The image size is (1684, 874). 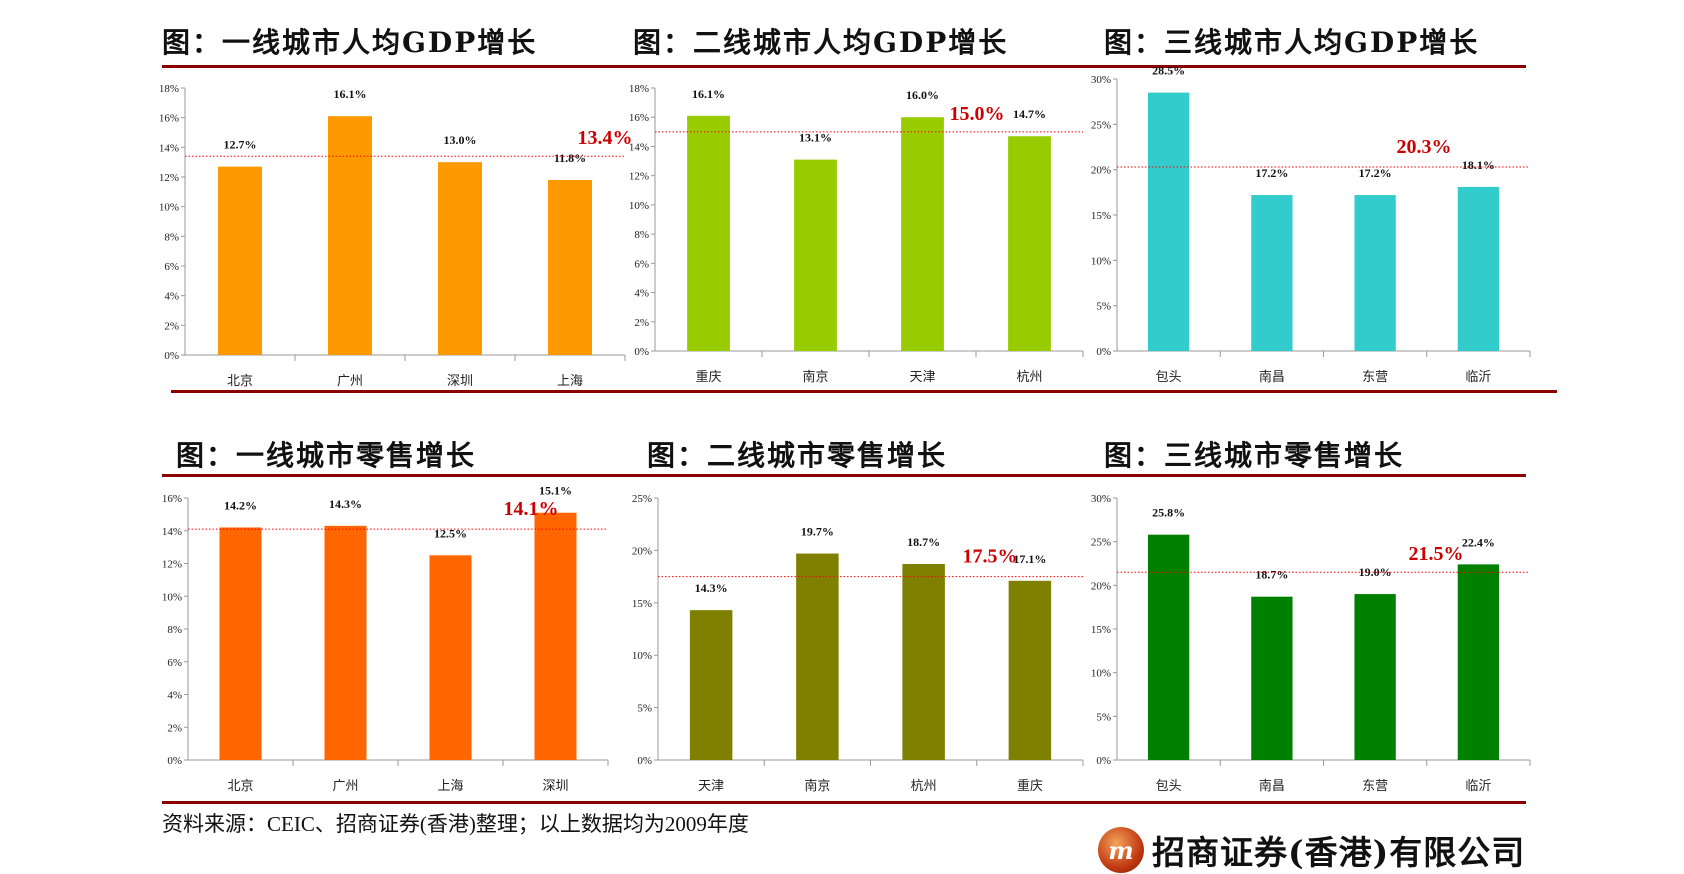 I want to click on top-rule-row1, so click(x=844, y=66).